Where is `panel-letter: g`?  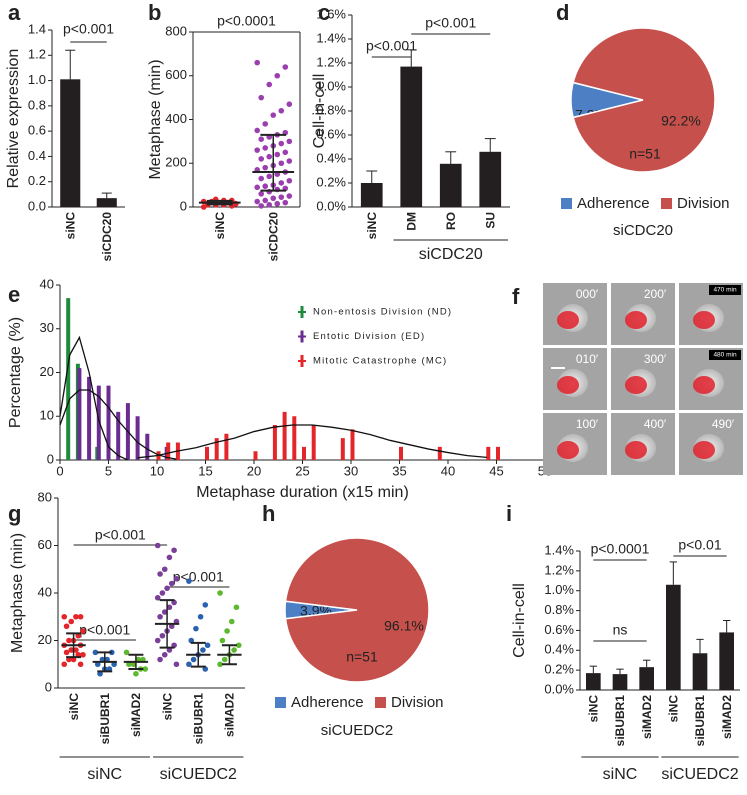
panel-letter: g is located at coordinates (14, 513).